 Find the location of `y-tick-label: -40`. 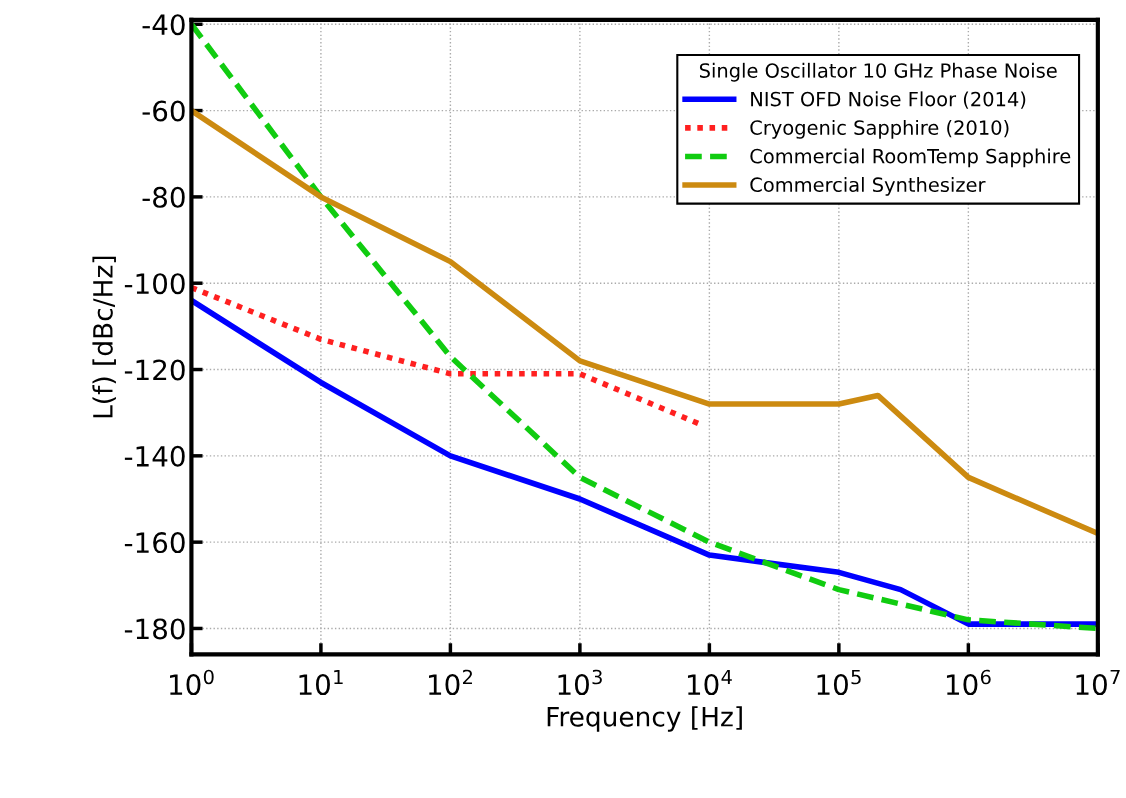

y-tick-label: -40 is located at coordinates (163, 25).